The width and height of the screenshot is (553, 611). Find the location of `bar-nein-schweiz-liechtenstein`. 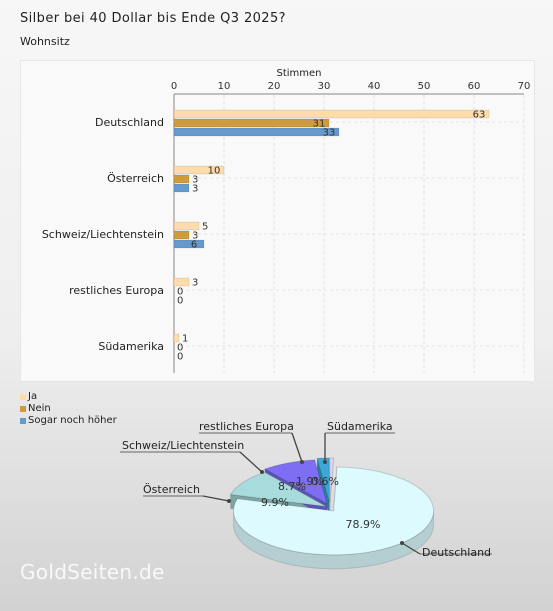

bar-nein-schweiz-liechtenstein is located at coordinates (181, 235).